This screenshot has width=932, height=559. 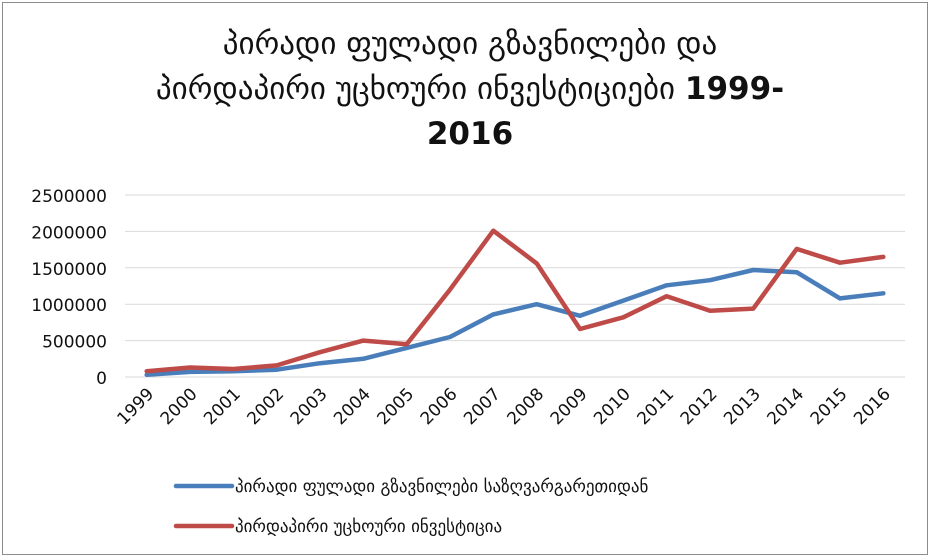 I want to click on x-tick-label: 2012, so click(x=699, y=406).